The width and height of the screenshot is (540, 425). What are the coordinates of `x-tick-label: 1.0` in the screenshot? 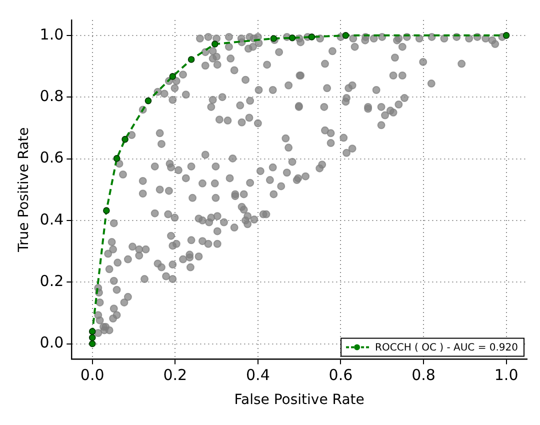 It's located at (506, 375).